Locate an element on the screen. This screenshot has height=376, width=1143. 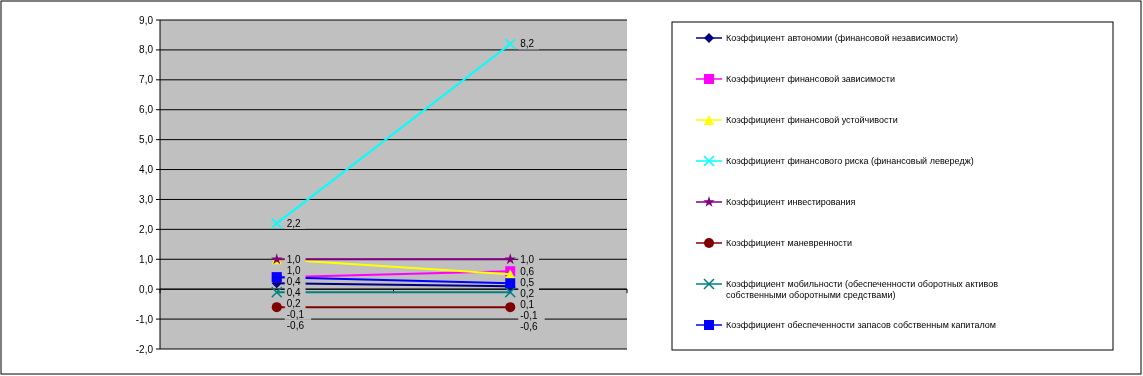
legend-label: Коэффициент финансовой зависимости is located at coordinates (810, 79).